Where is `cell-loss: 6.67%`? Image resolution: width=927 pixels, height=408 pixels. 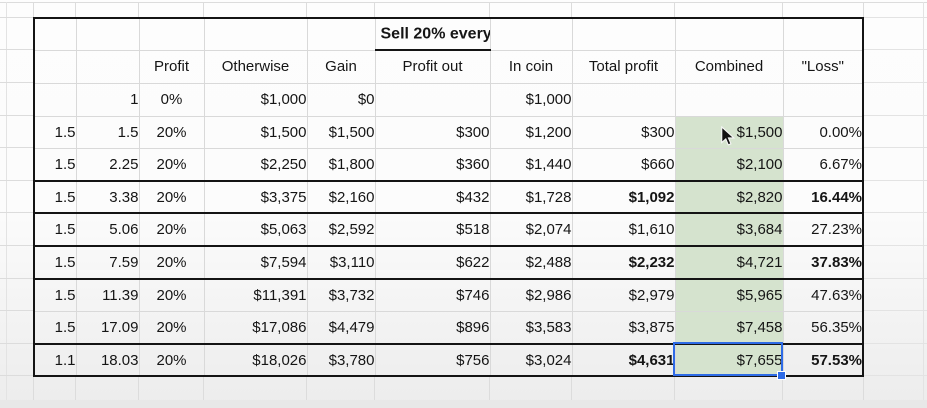 cell-loss: 6.67% is located at coordinates (822, 164).